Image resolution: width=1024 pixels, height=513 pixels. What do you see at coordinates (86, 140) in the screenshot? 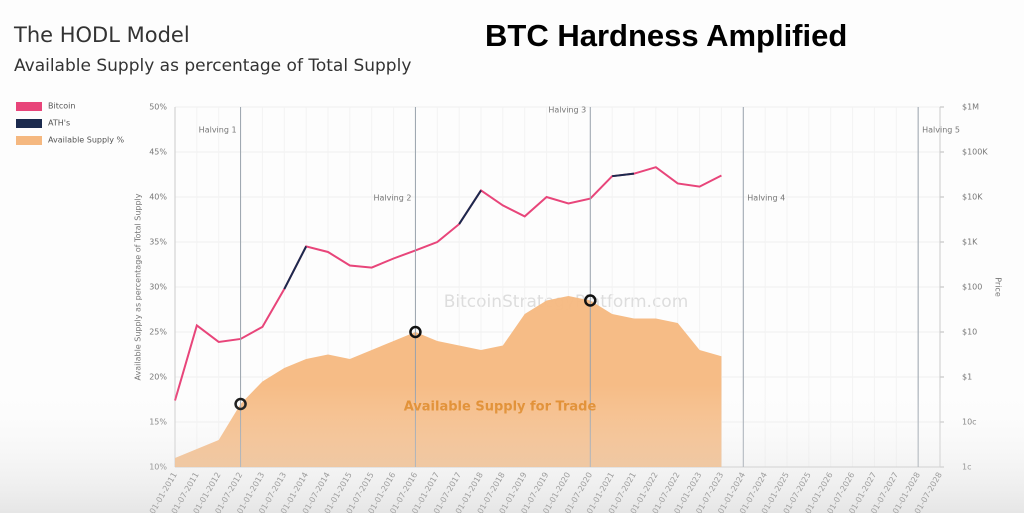
I see `legend-label: Available Supply %` at bounding box center [86, 140].